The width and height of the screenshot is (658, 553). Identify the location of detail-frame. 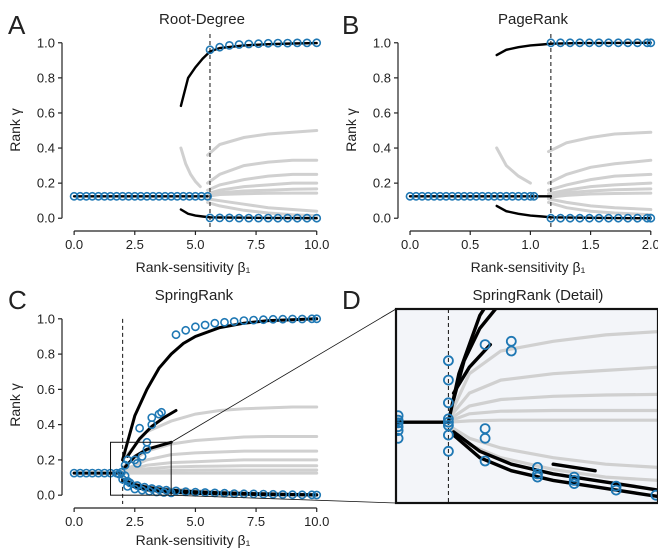
(526, 406).